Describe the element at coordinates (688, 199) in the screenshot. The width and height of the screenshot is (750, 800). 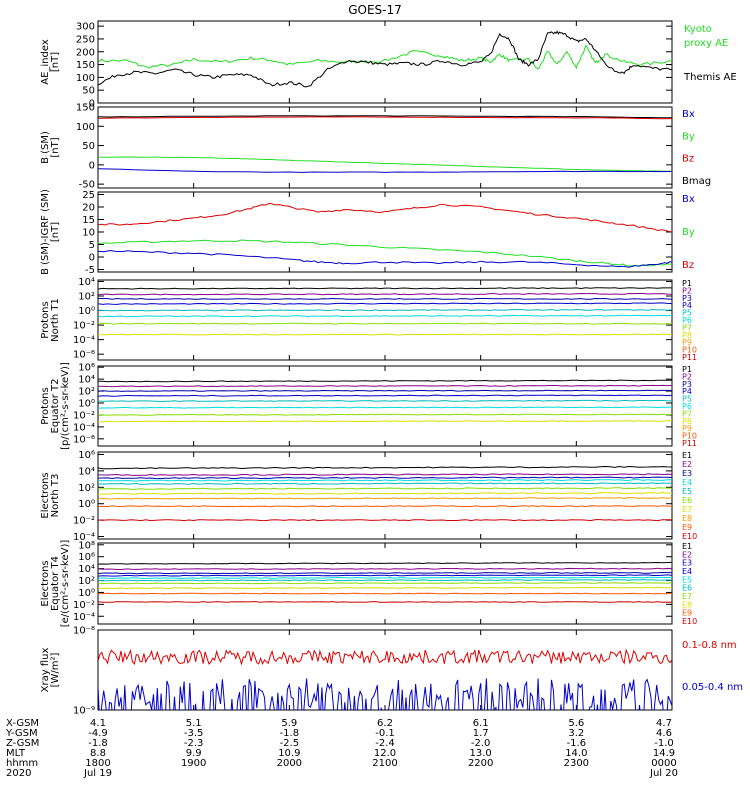
I see `legend-item: Bx` at that location.